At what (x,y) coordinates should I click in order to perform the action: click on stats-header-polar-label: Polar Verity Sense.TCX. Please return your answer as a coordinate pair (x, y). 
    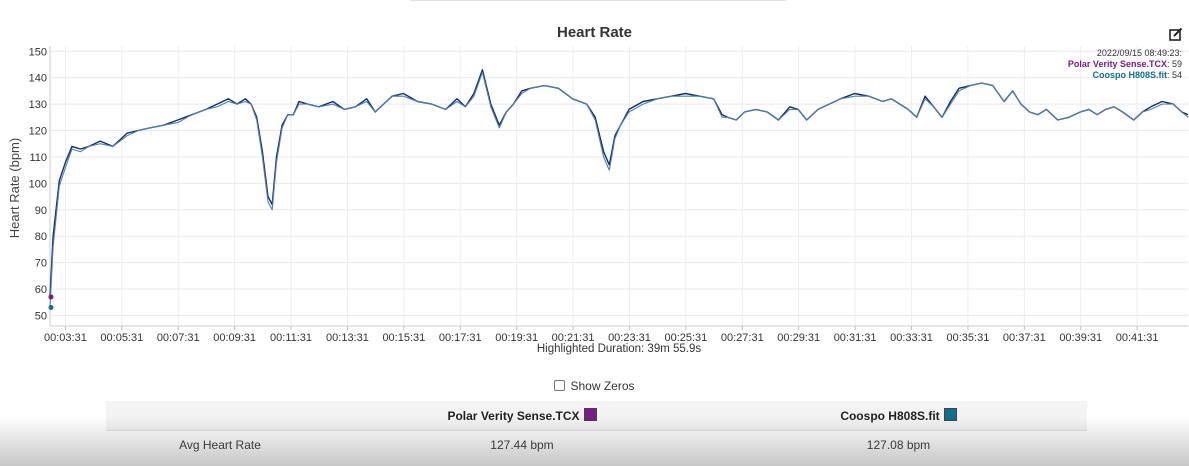
    Looking at the image, I should click on (513, 416).